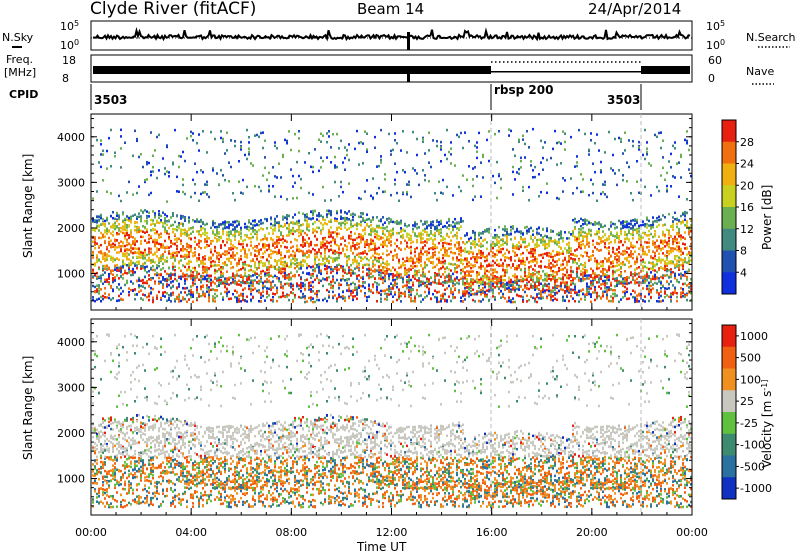 This screenshot has height=554, width=800. I want to click on cpid-segment-1: 3503, so click(110, 100).